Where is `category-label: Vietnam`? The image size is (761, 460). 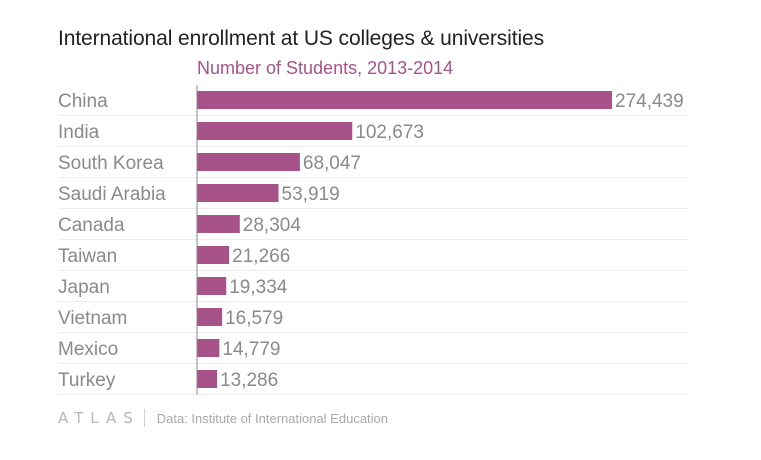
category-label: Vietnam is located at coordinates (92, 318).